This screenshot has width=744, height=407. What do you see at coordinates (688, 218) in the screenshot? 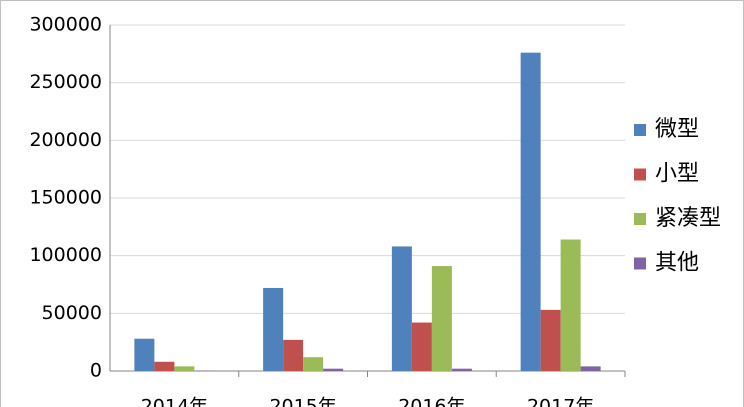
I see `legend-label: 紧凑型` at bounding box center [688, 218].